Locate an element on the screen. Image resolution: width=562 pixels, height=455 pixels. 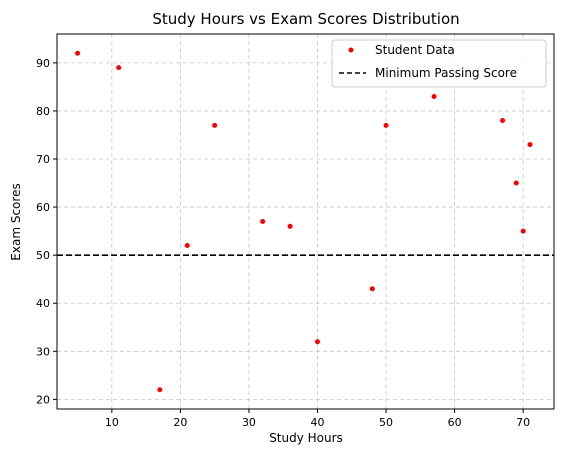
y-tick-label: 90 is located at coordinates (43, 63).